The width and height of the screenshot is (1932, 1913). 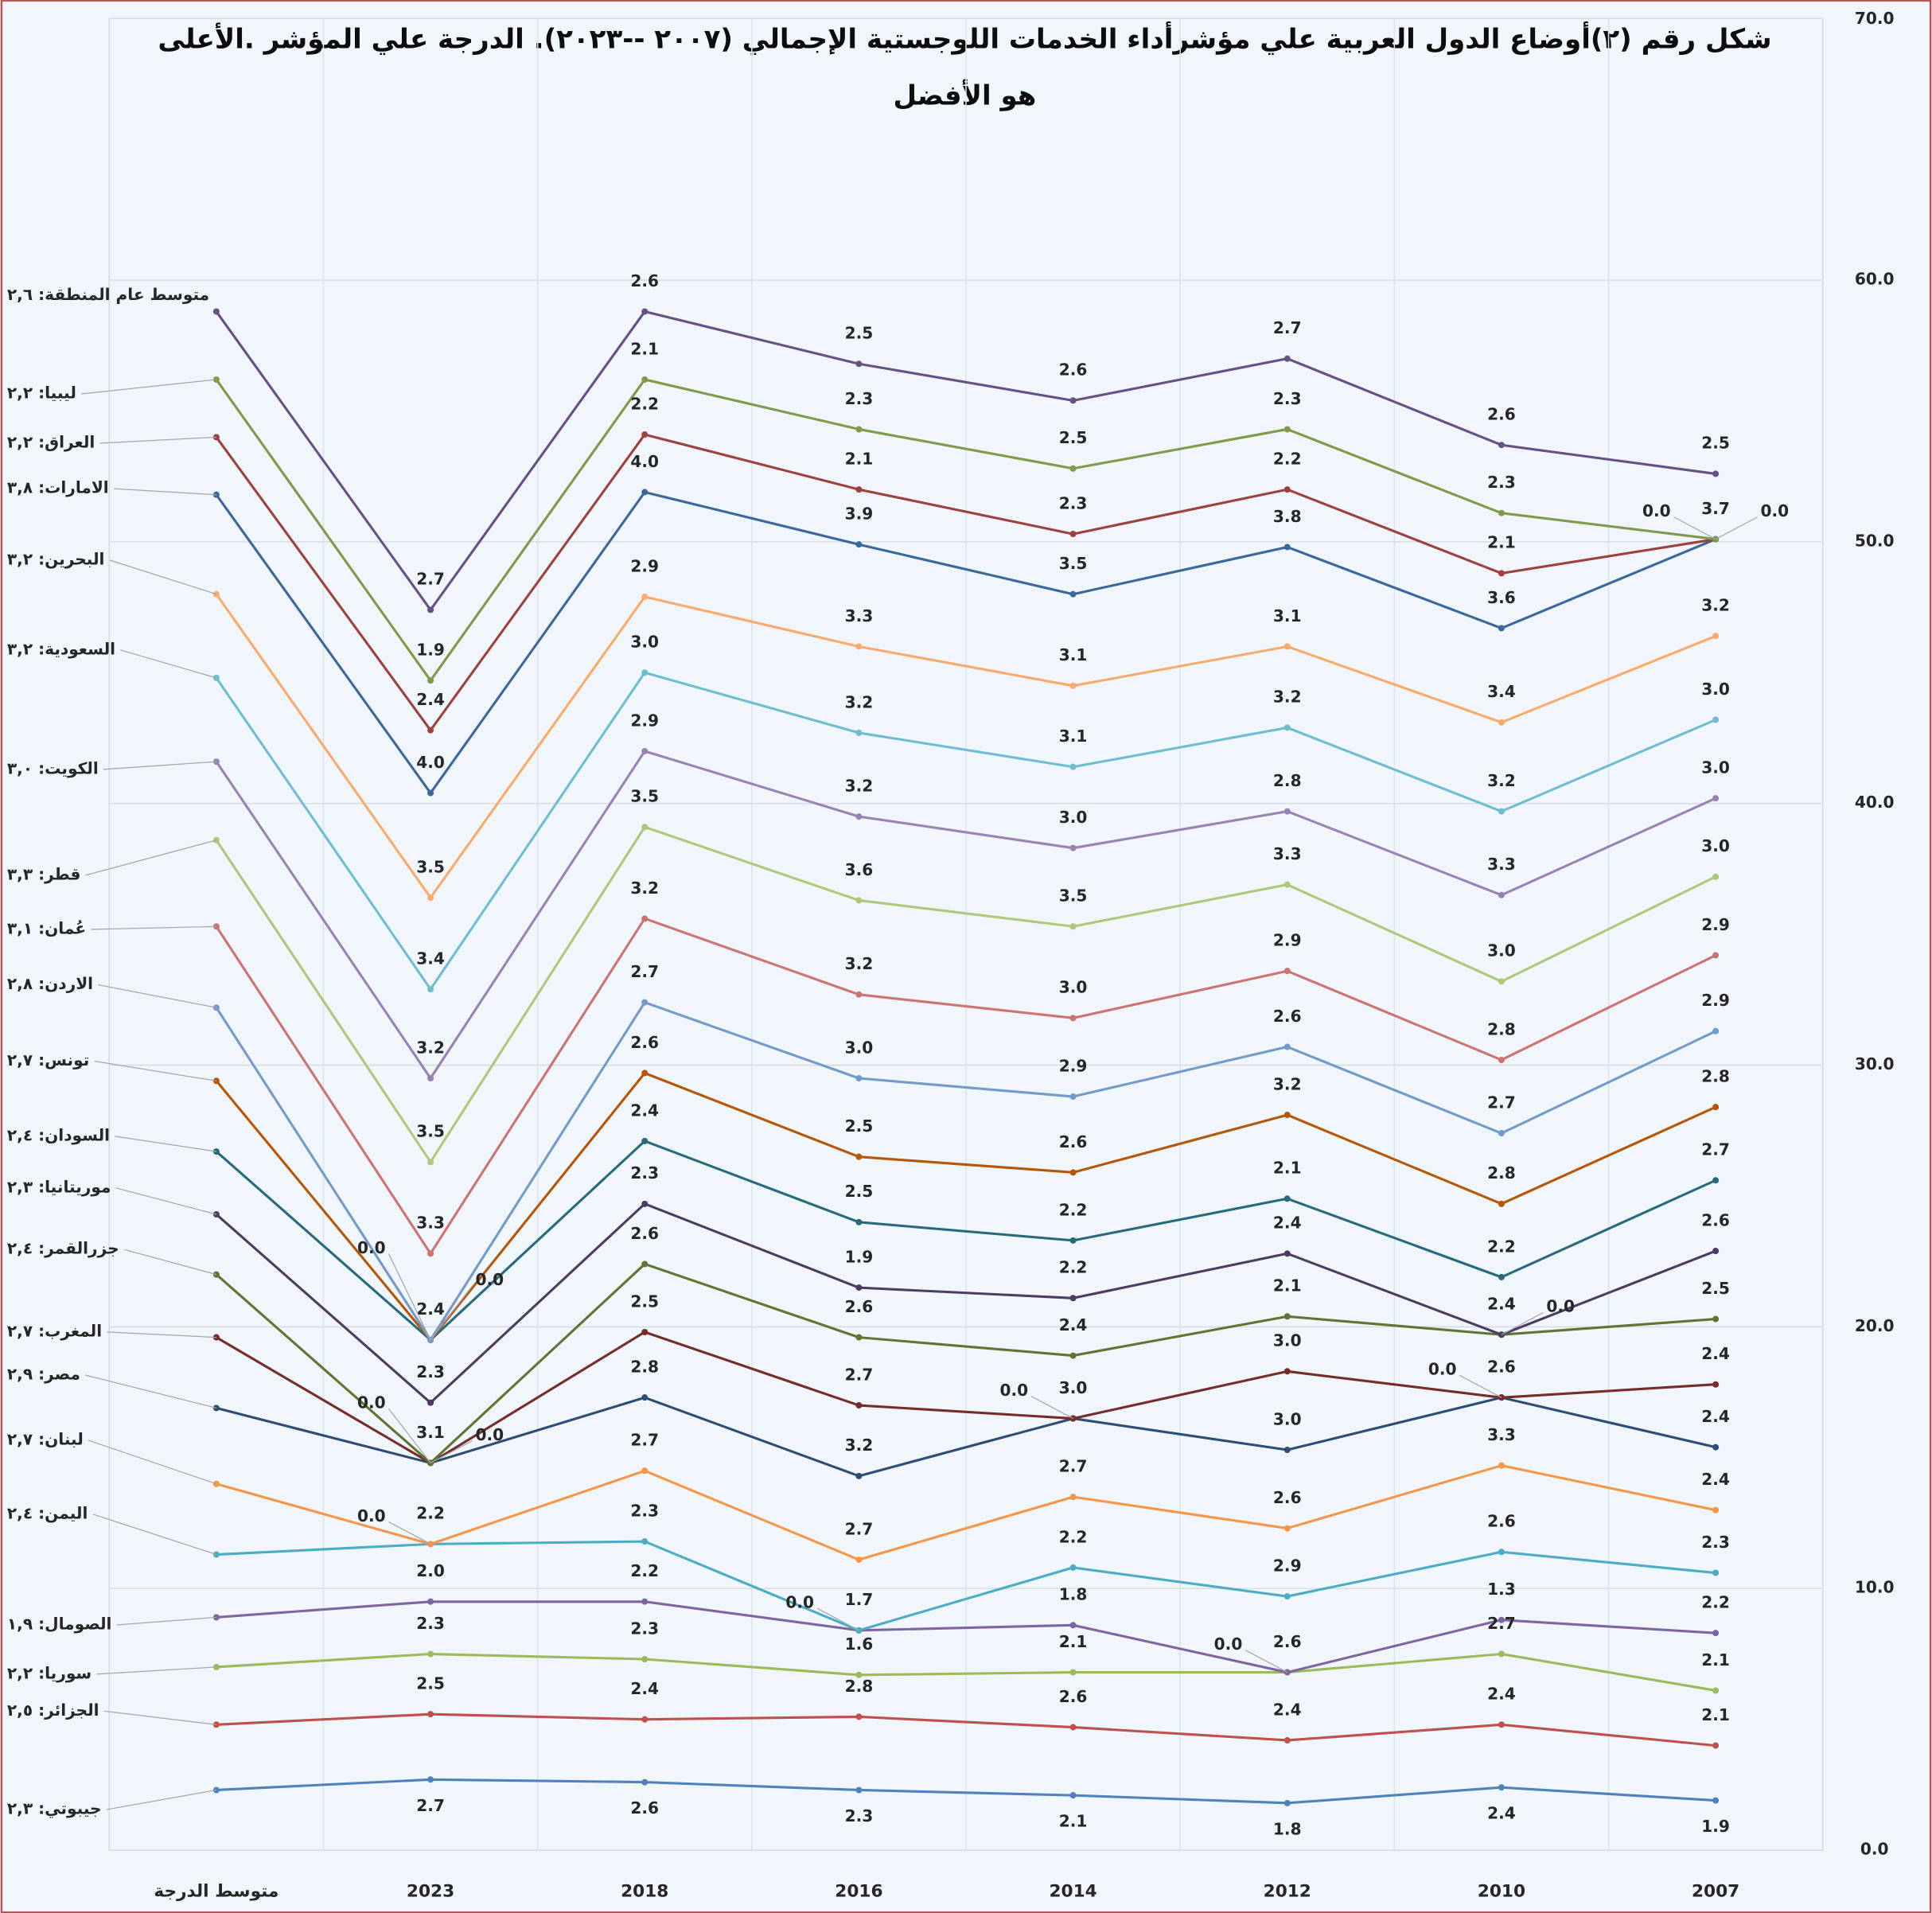 What do you see at coordinates (43, 1373) in the screenshot?
I see `country-label: مصر: ٢,٩` at bounding box center [43, 1373].